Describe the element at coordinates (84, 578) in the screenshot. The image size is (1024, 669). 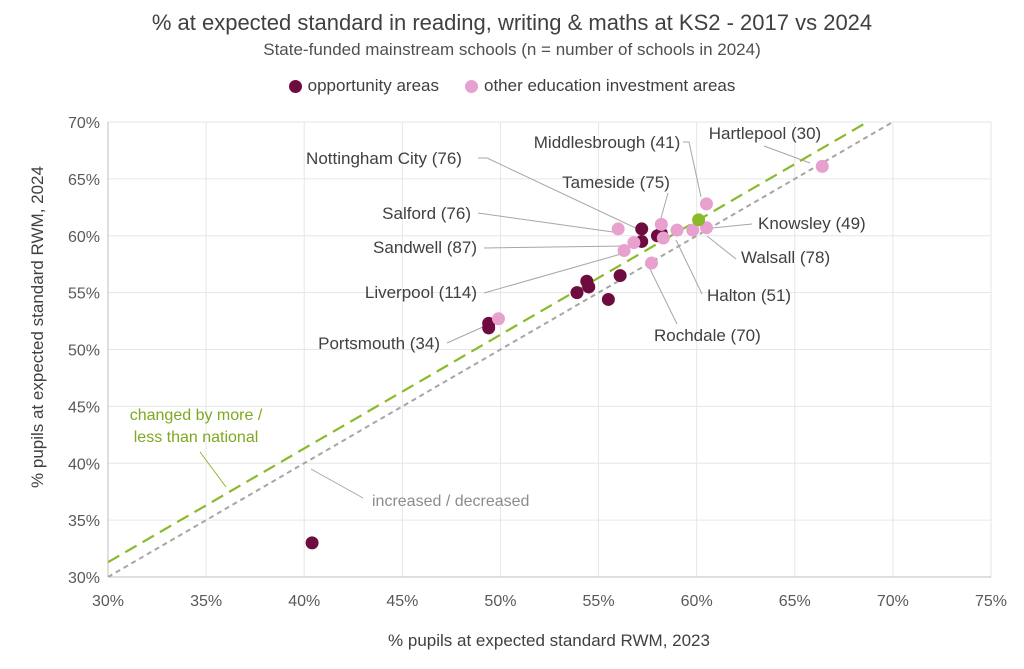
I see `y-tick-label: 30%` at that location.